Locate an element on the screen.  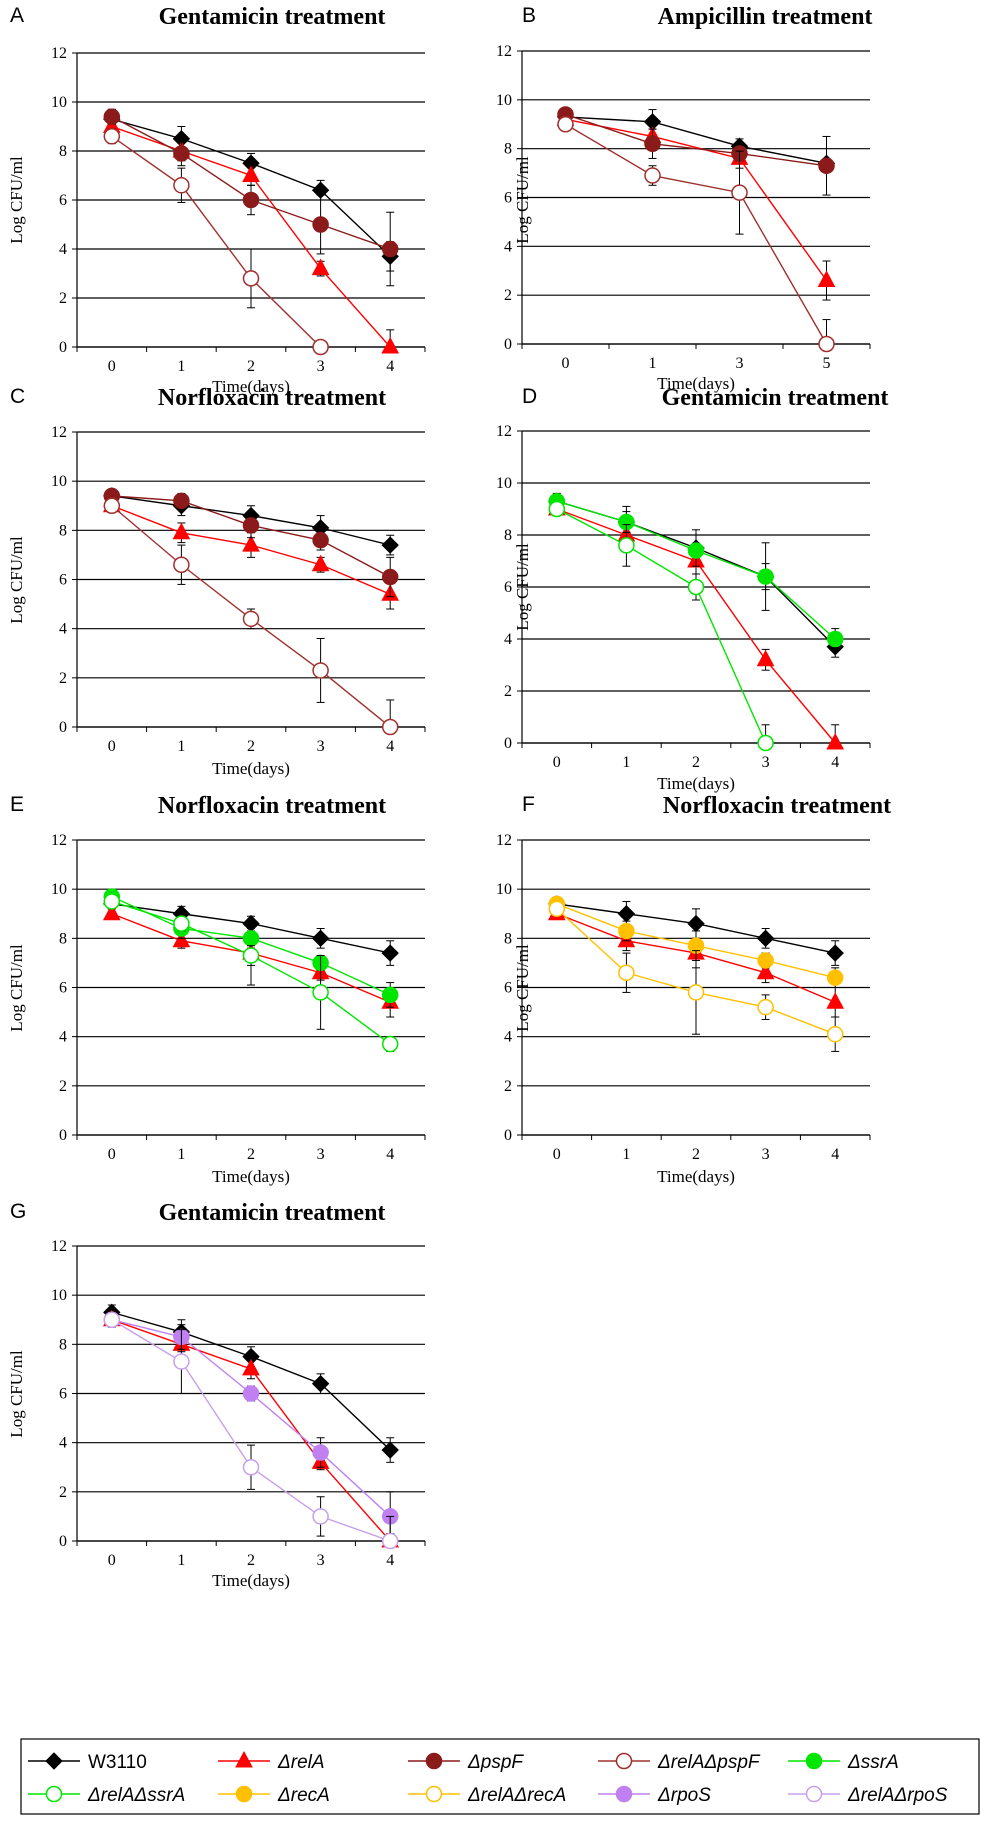
legend-frame is located at coordinates (500, 1776).